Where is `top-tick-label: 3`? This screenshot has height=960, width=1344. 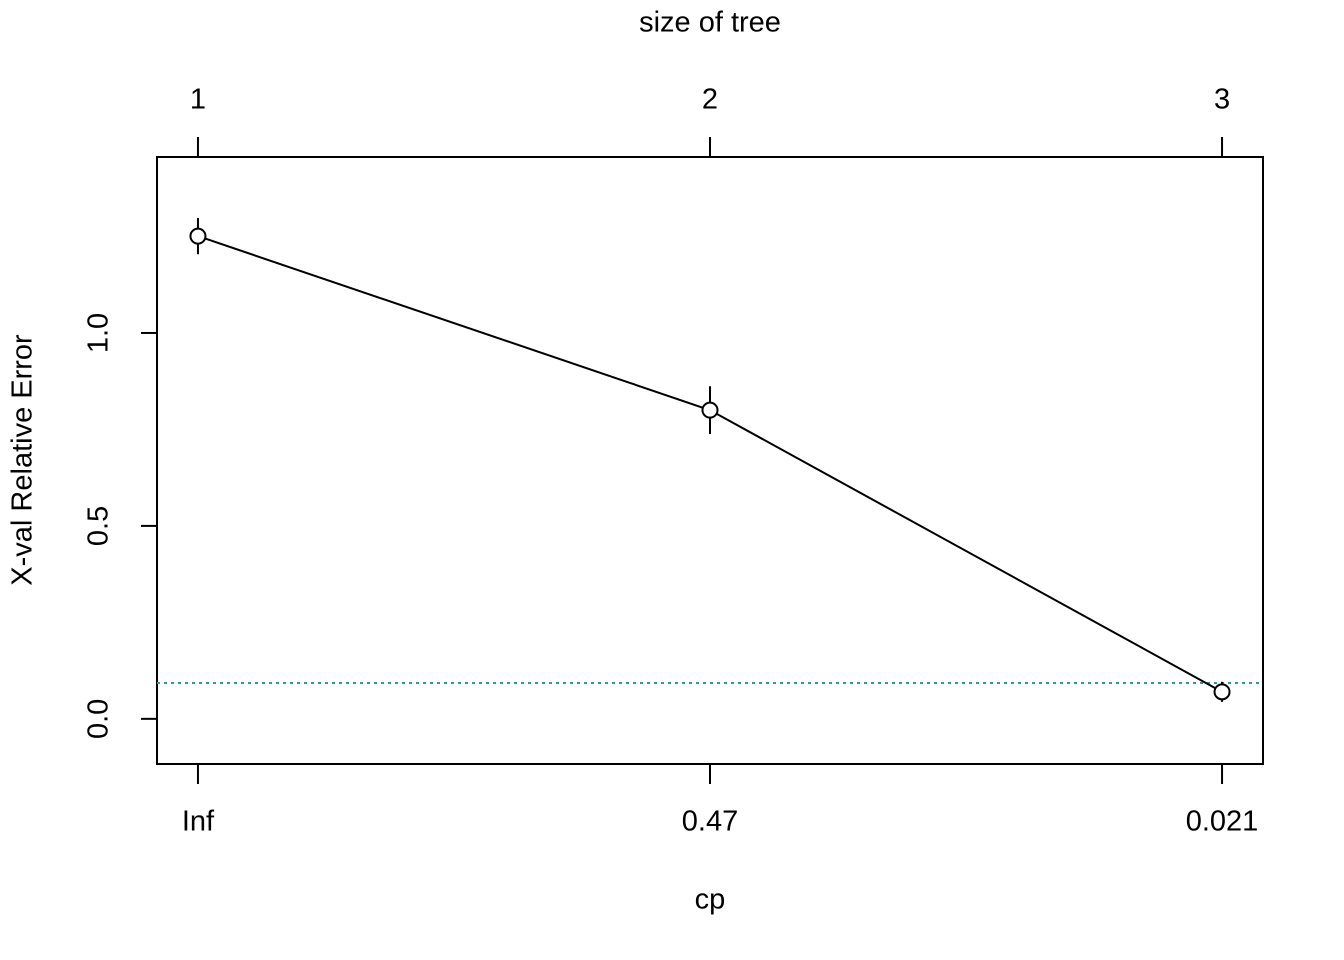
top-tick-label: 3 is located at coordinates (1222, 100).